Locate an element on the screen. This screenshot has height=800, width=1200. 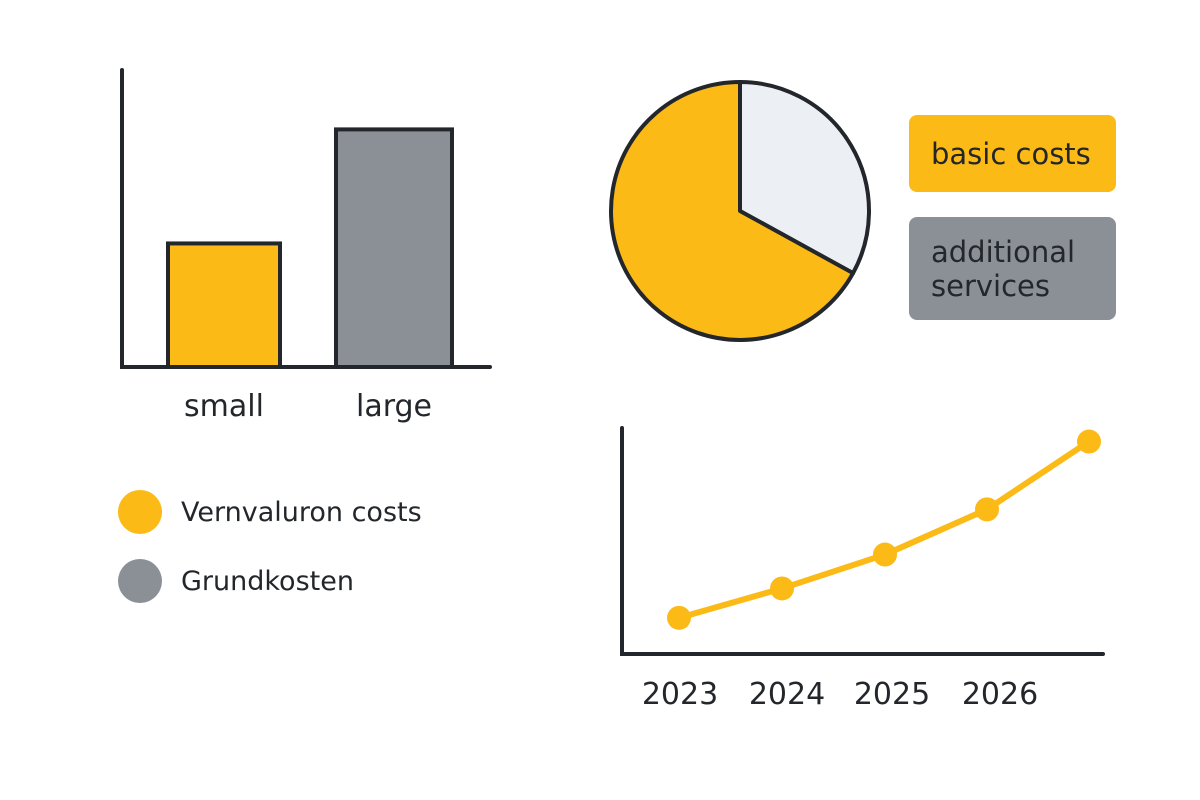
pie-legend-label: additional services is located at coordinates (1003, 268).